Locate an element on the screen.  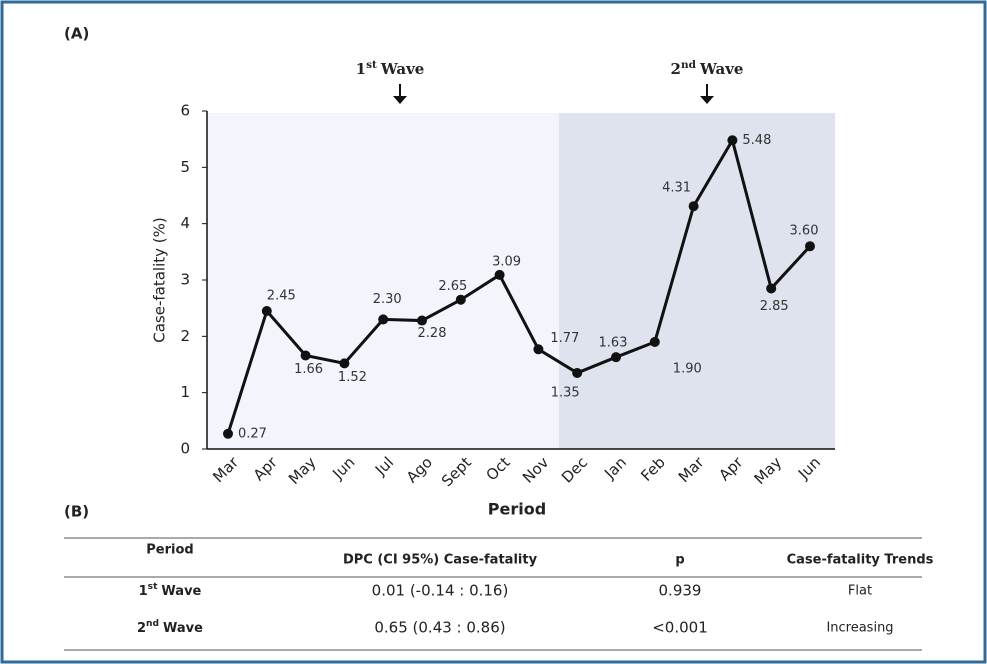
value-label: 2.45 is located at coordinates (281, 295).